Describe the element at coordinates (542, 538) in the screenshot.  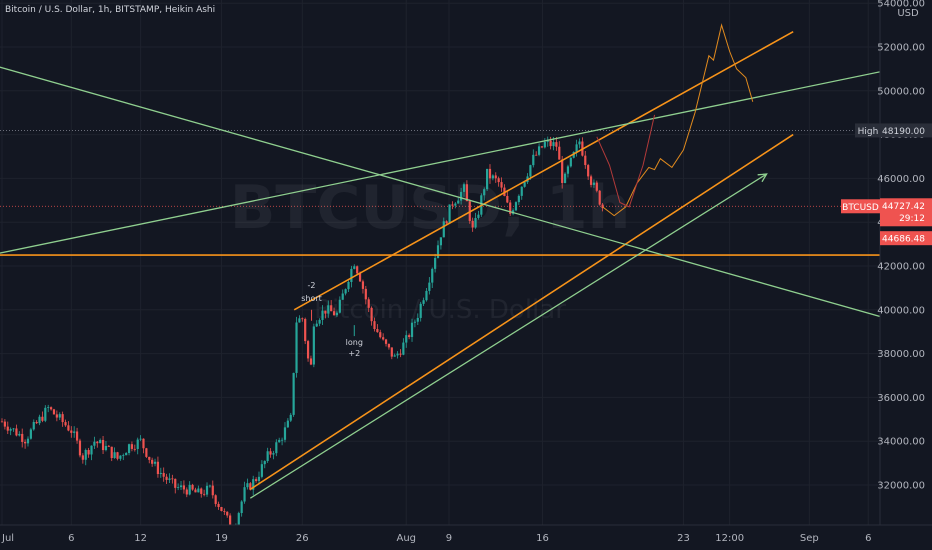
I see `x-tick-label: 16` at that location.